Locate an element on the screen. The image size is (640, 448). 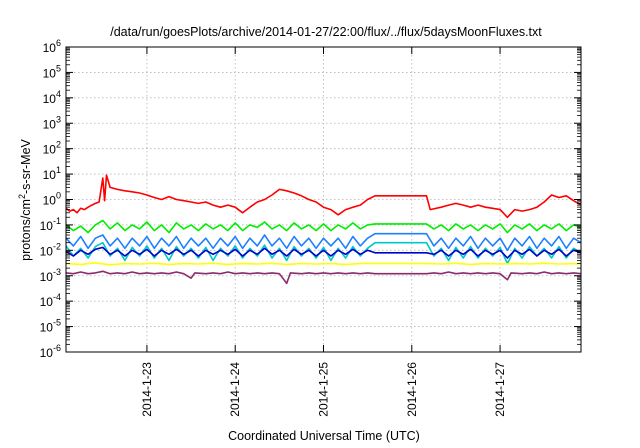
y-tick-label: 10⁰ is located at coordinates (52, 199).